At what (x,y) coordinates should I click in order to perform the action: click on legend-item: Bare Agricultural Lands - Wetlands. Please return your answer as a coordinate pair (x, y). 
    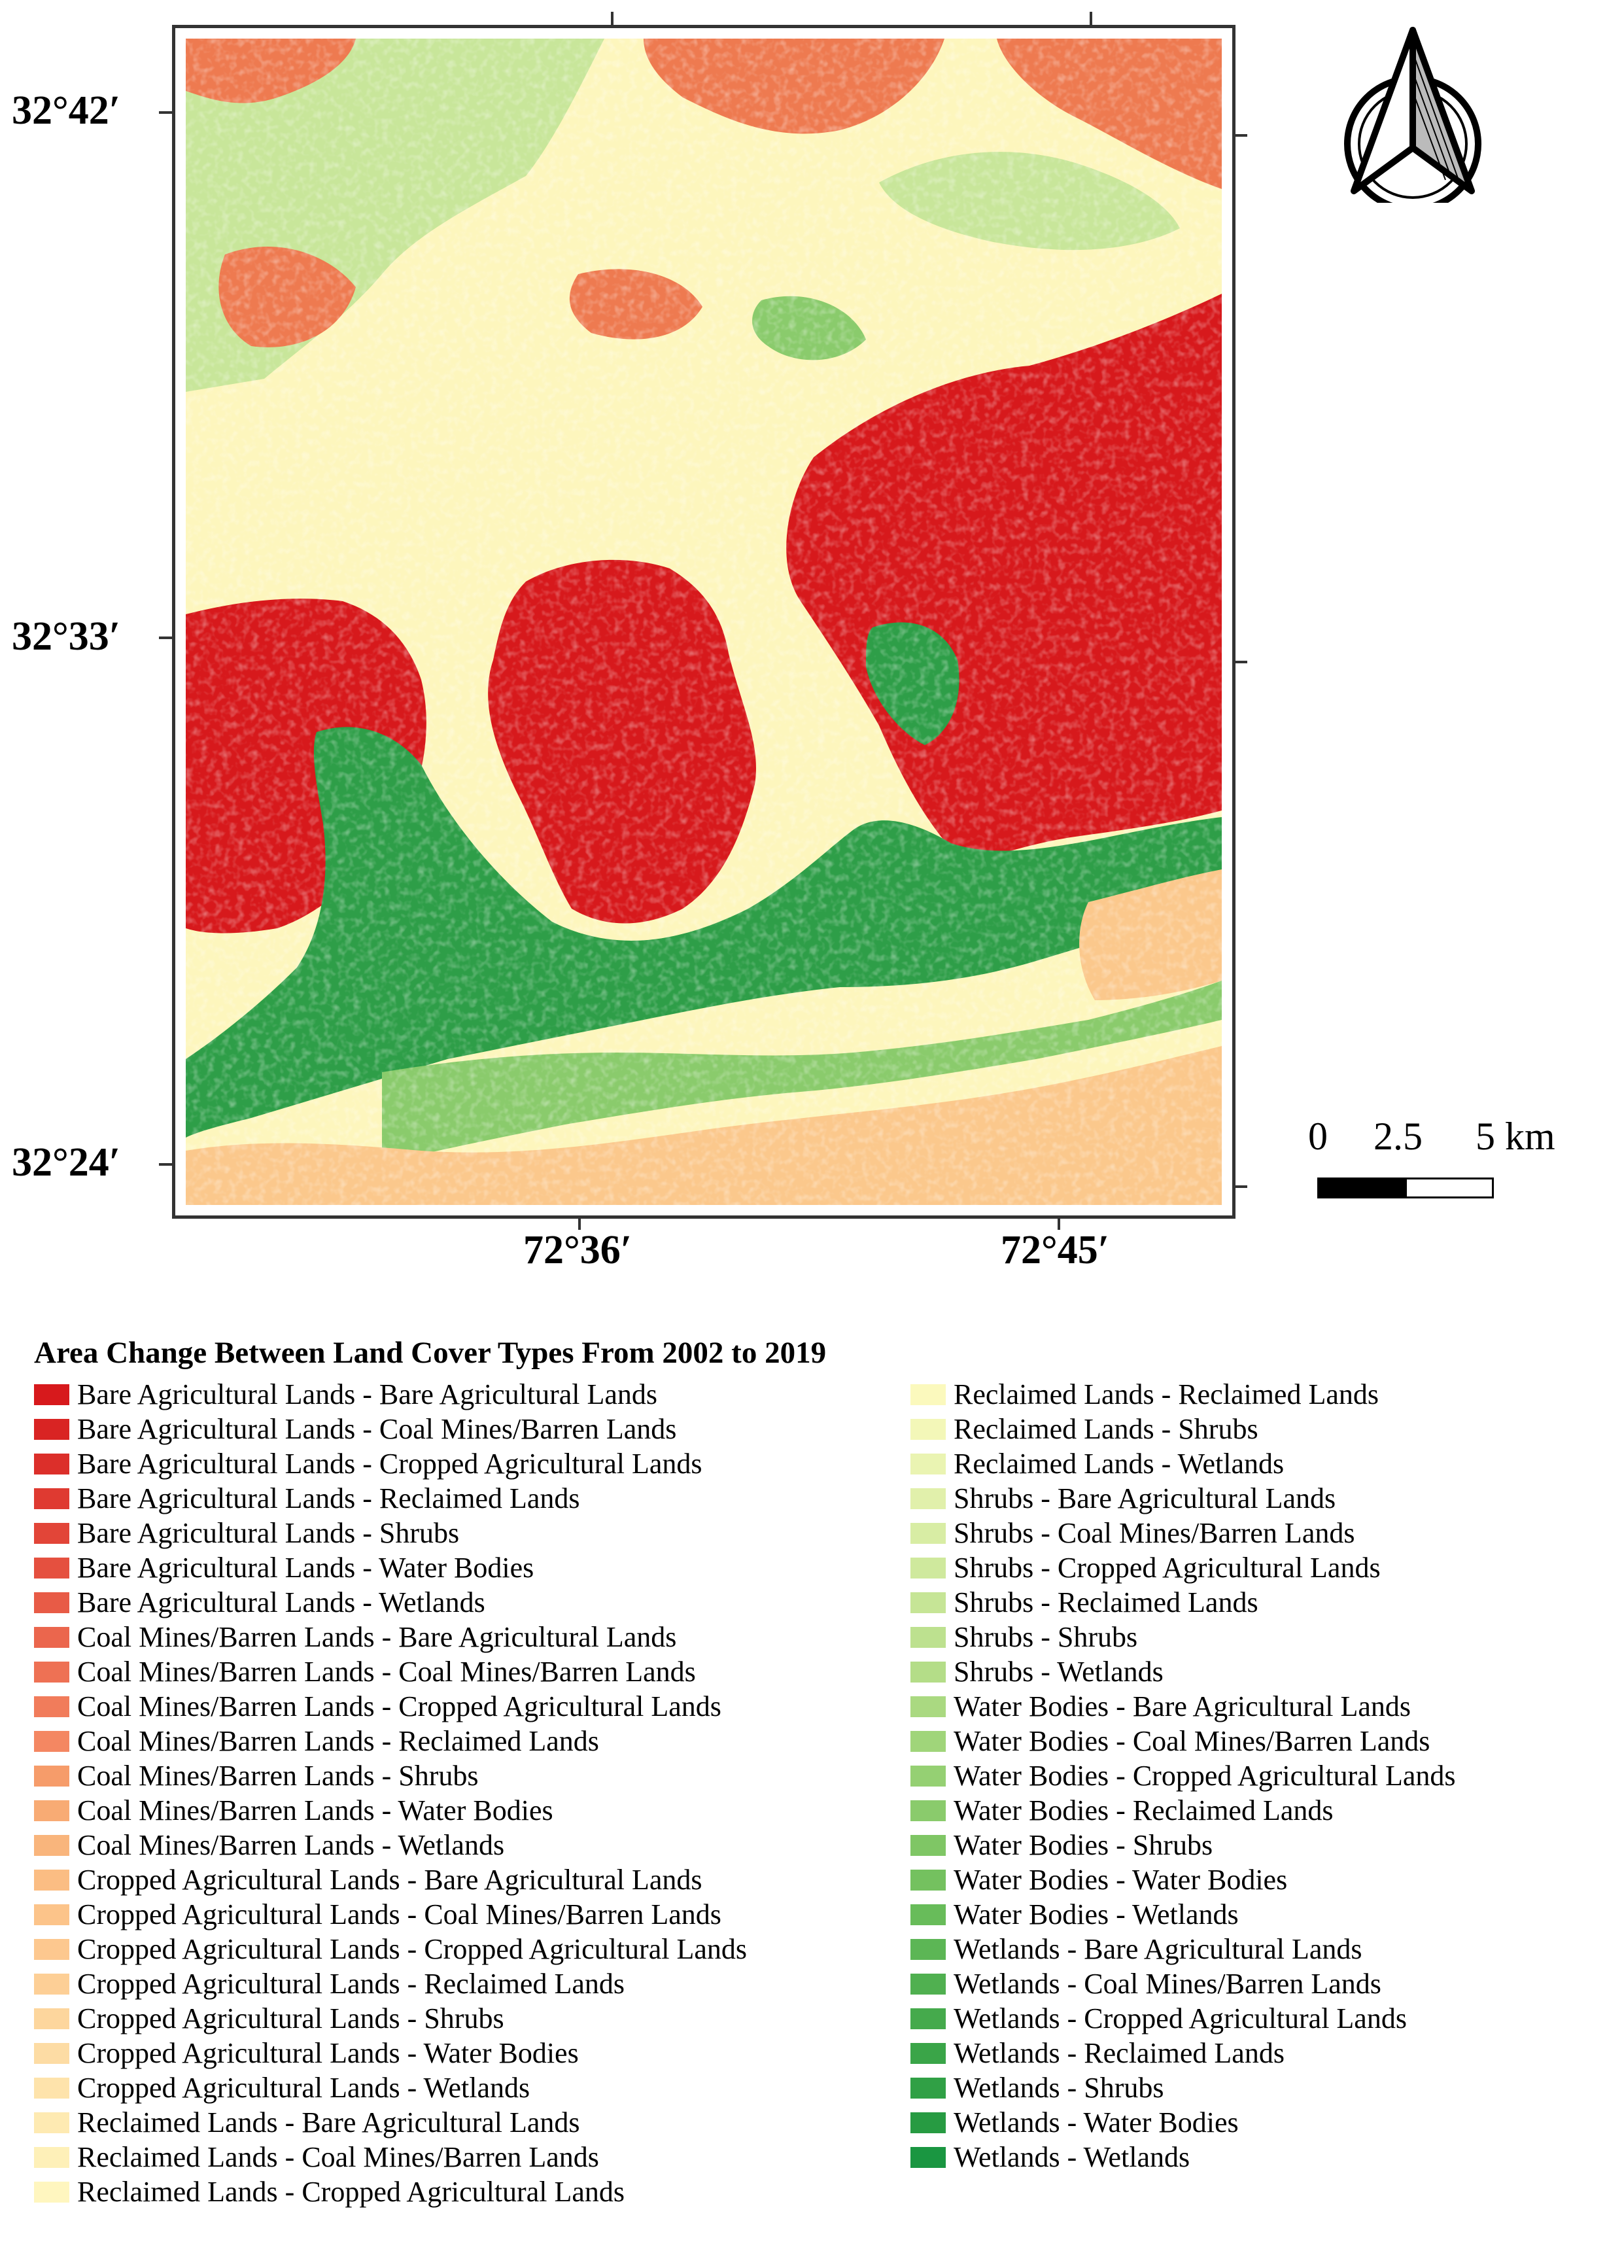
    Looking at the image, I should click on (390, 1602).